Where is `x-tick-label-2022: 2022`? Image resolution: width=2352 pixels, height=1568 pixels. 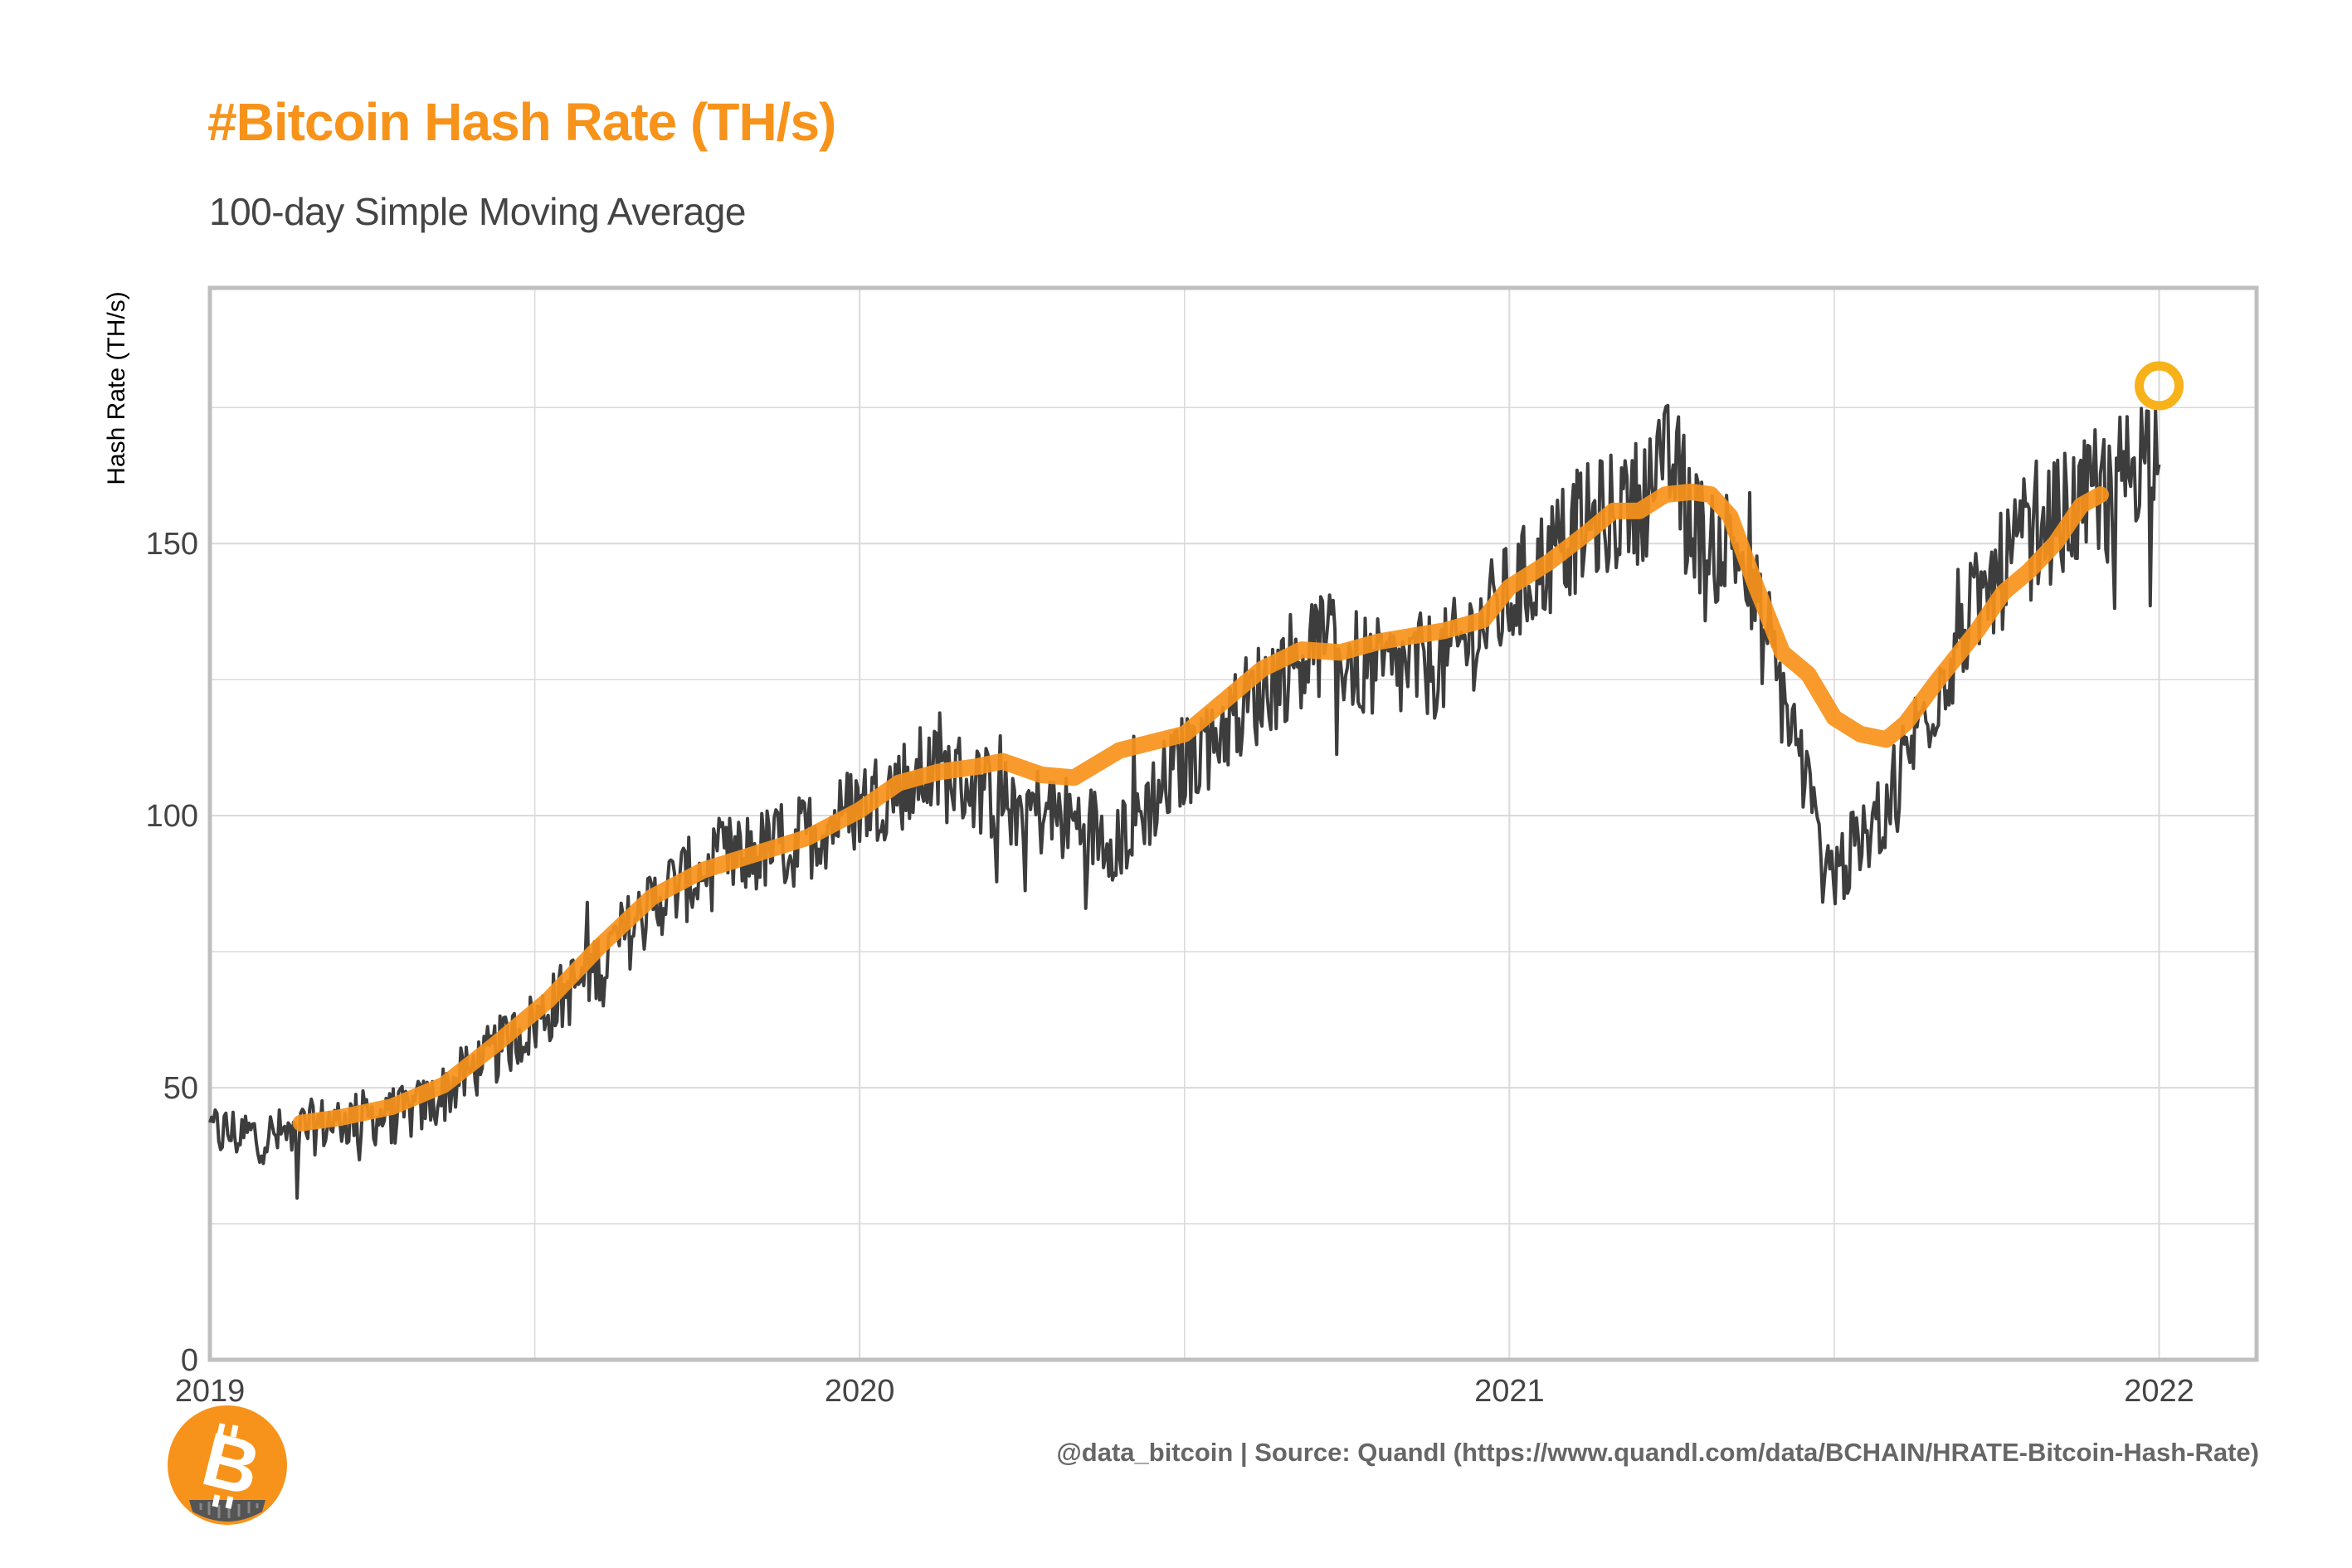
x-tick-label-2022: 2022 is located at coordinates (2159, 1391).